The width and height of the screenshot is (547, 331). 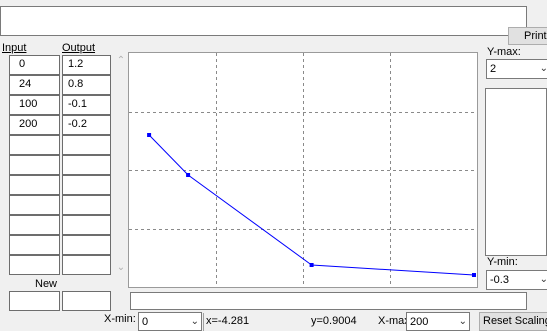 What do you see at coordinates (86, 85) in the screenshot?
I see `output-cell: 0.8` at bounding box center [86, 85].